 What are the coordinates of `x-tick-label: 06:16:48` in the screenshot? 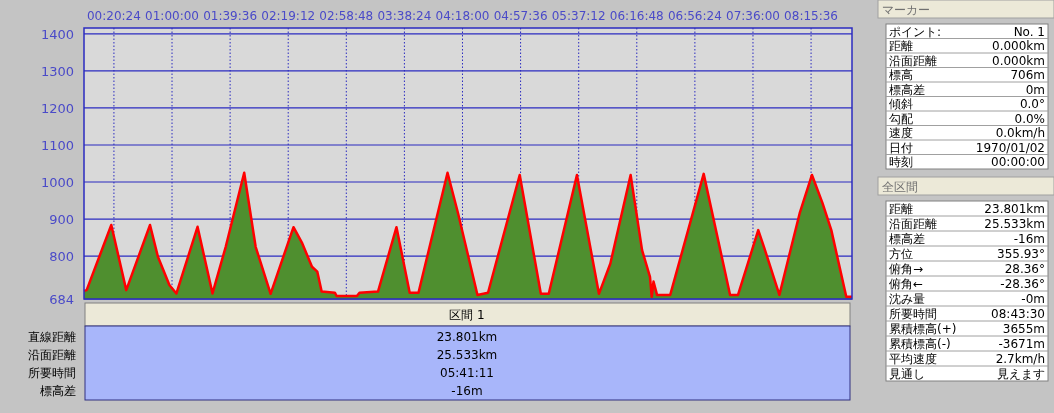 It's located at (636, 16).